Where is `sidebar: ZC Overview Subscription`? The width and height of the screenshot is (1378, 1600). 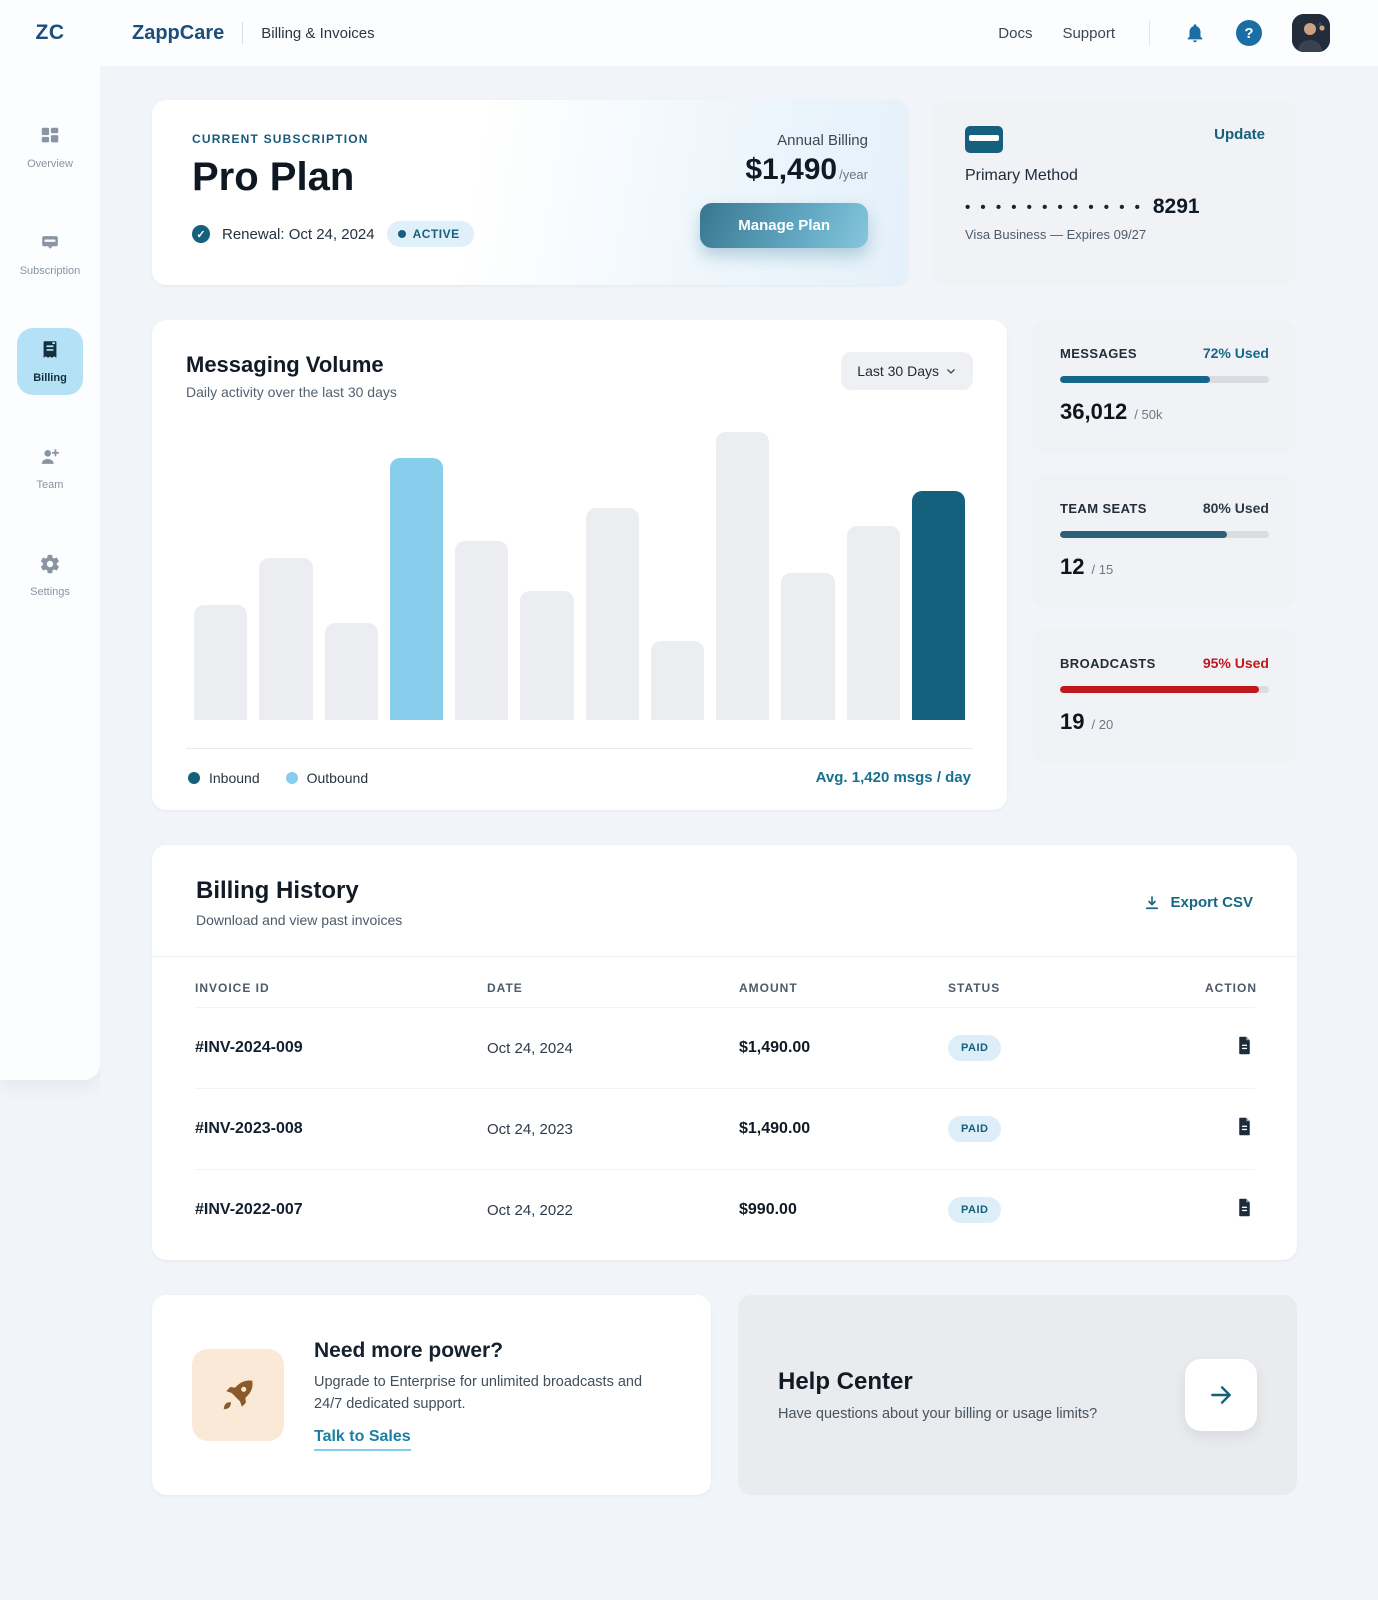 sidebar: ZC Overview Subscription is located at coordinates (50, 540).